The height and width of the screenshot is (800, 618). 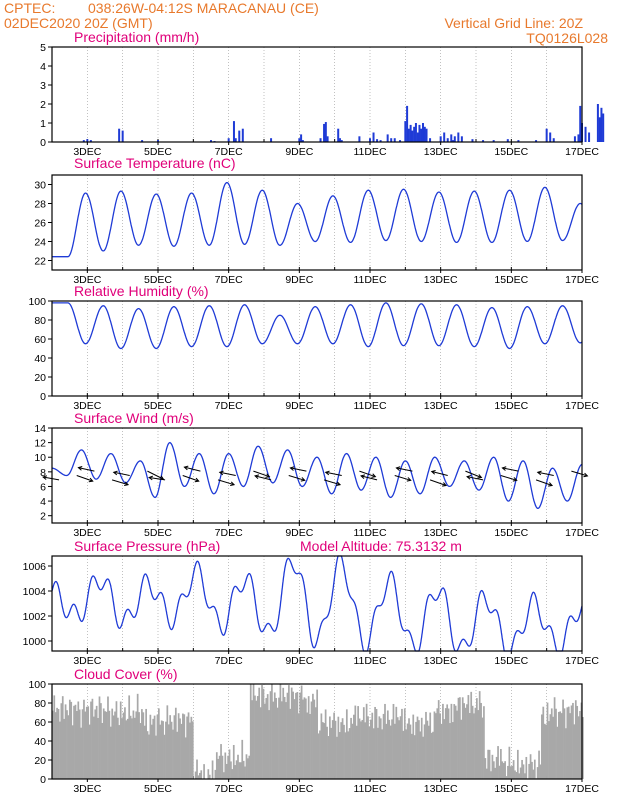 I want to click on y-tick-label: 1, so click(x=43, y=124).